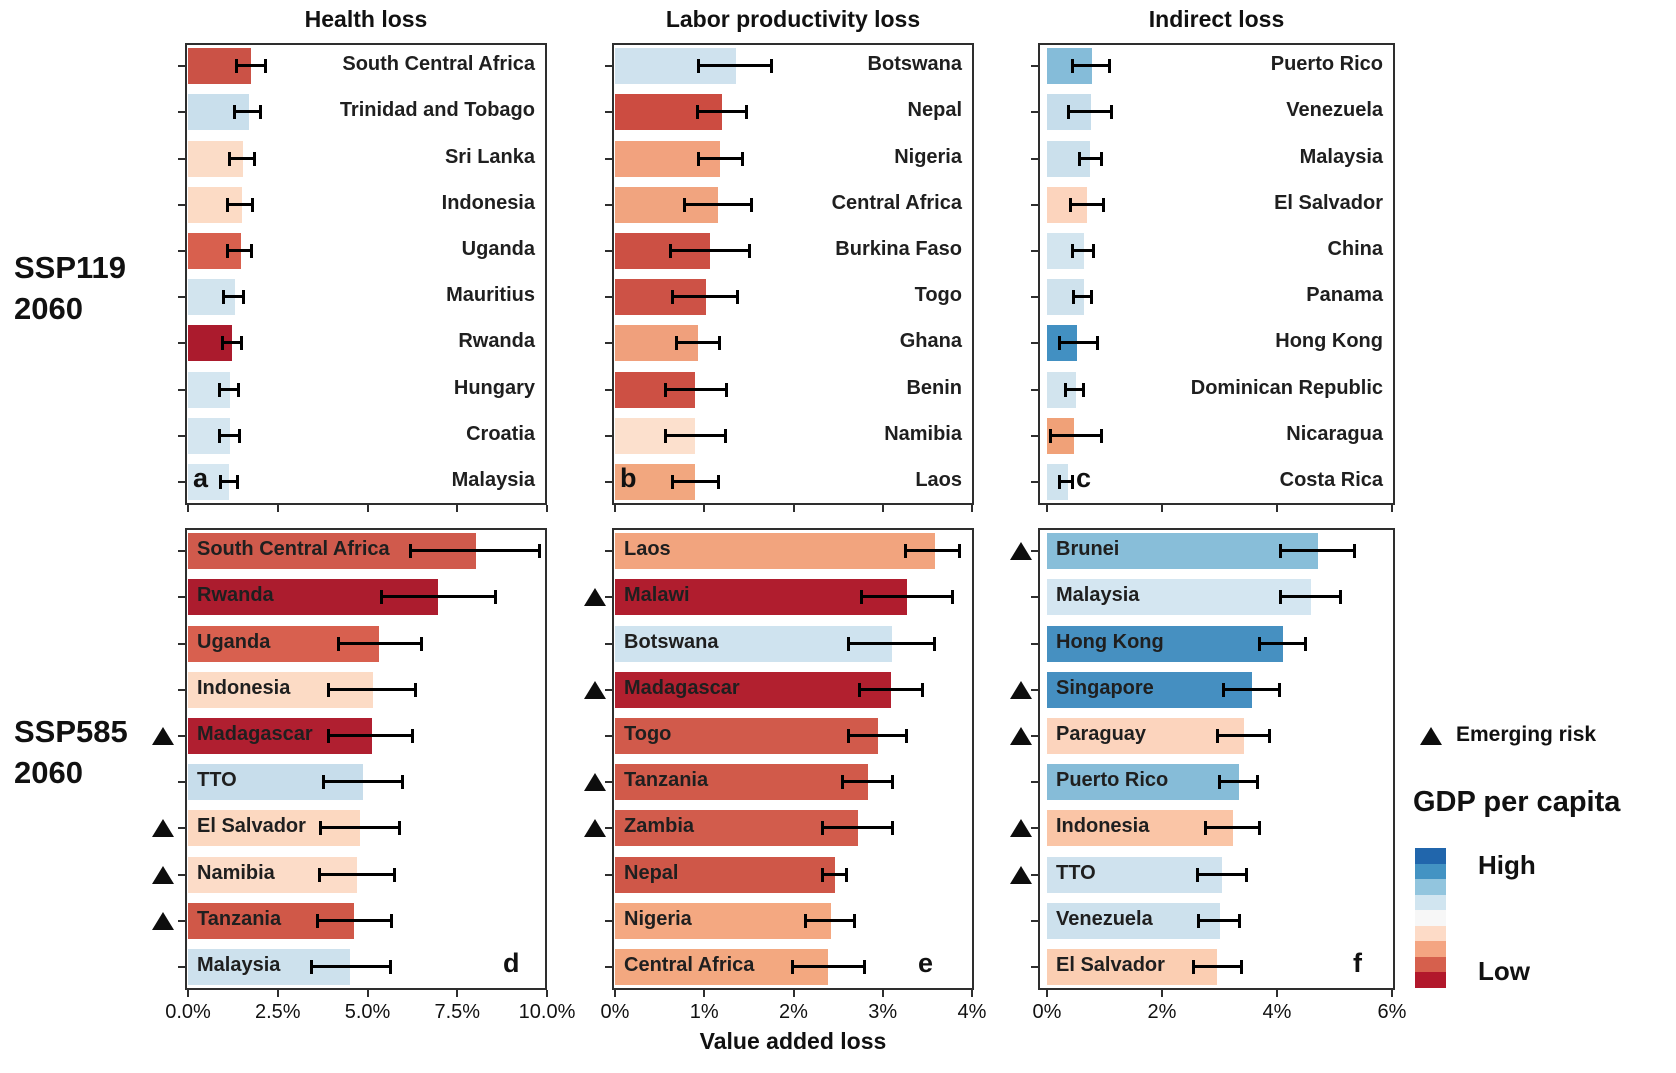  I want to click on error-cap-high-hungary, so click(239, 389).